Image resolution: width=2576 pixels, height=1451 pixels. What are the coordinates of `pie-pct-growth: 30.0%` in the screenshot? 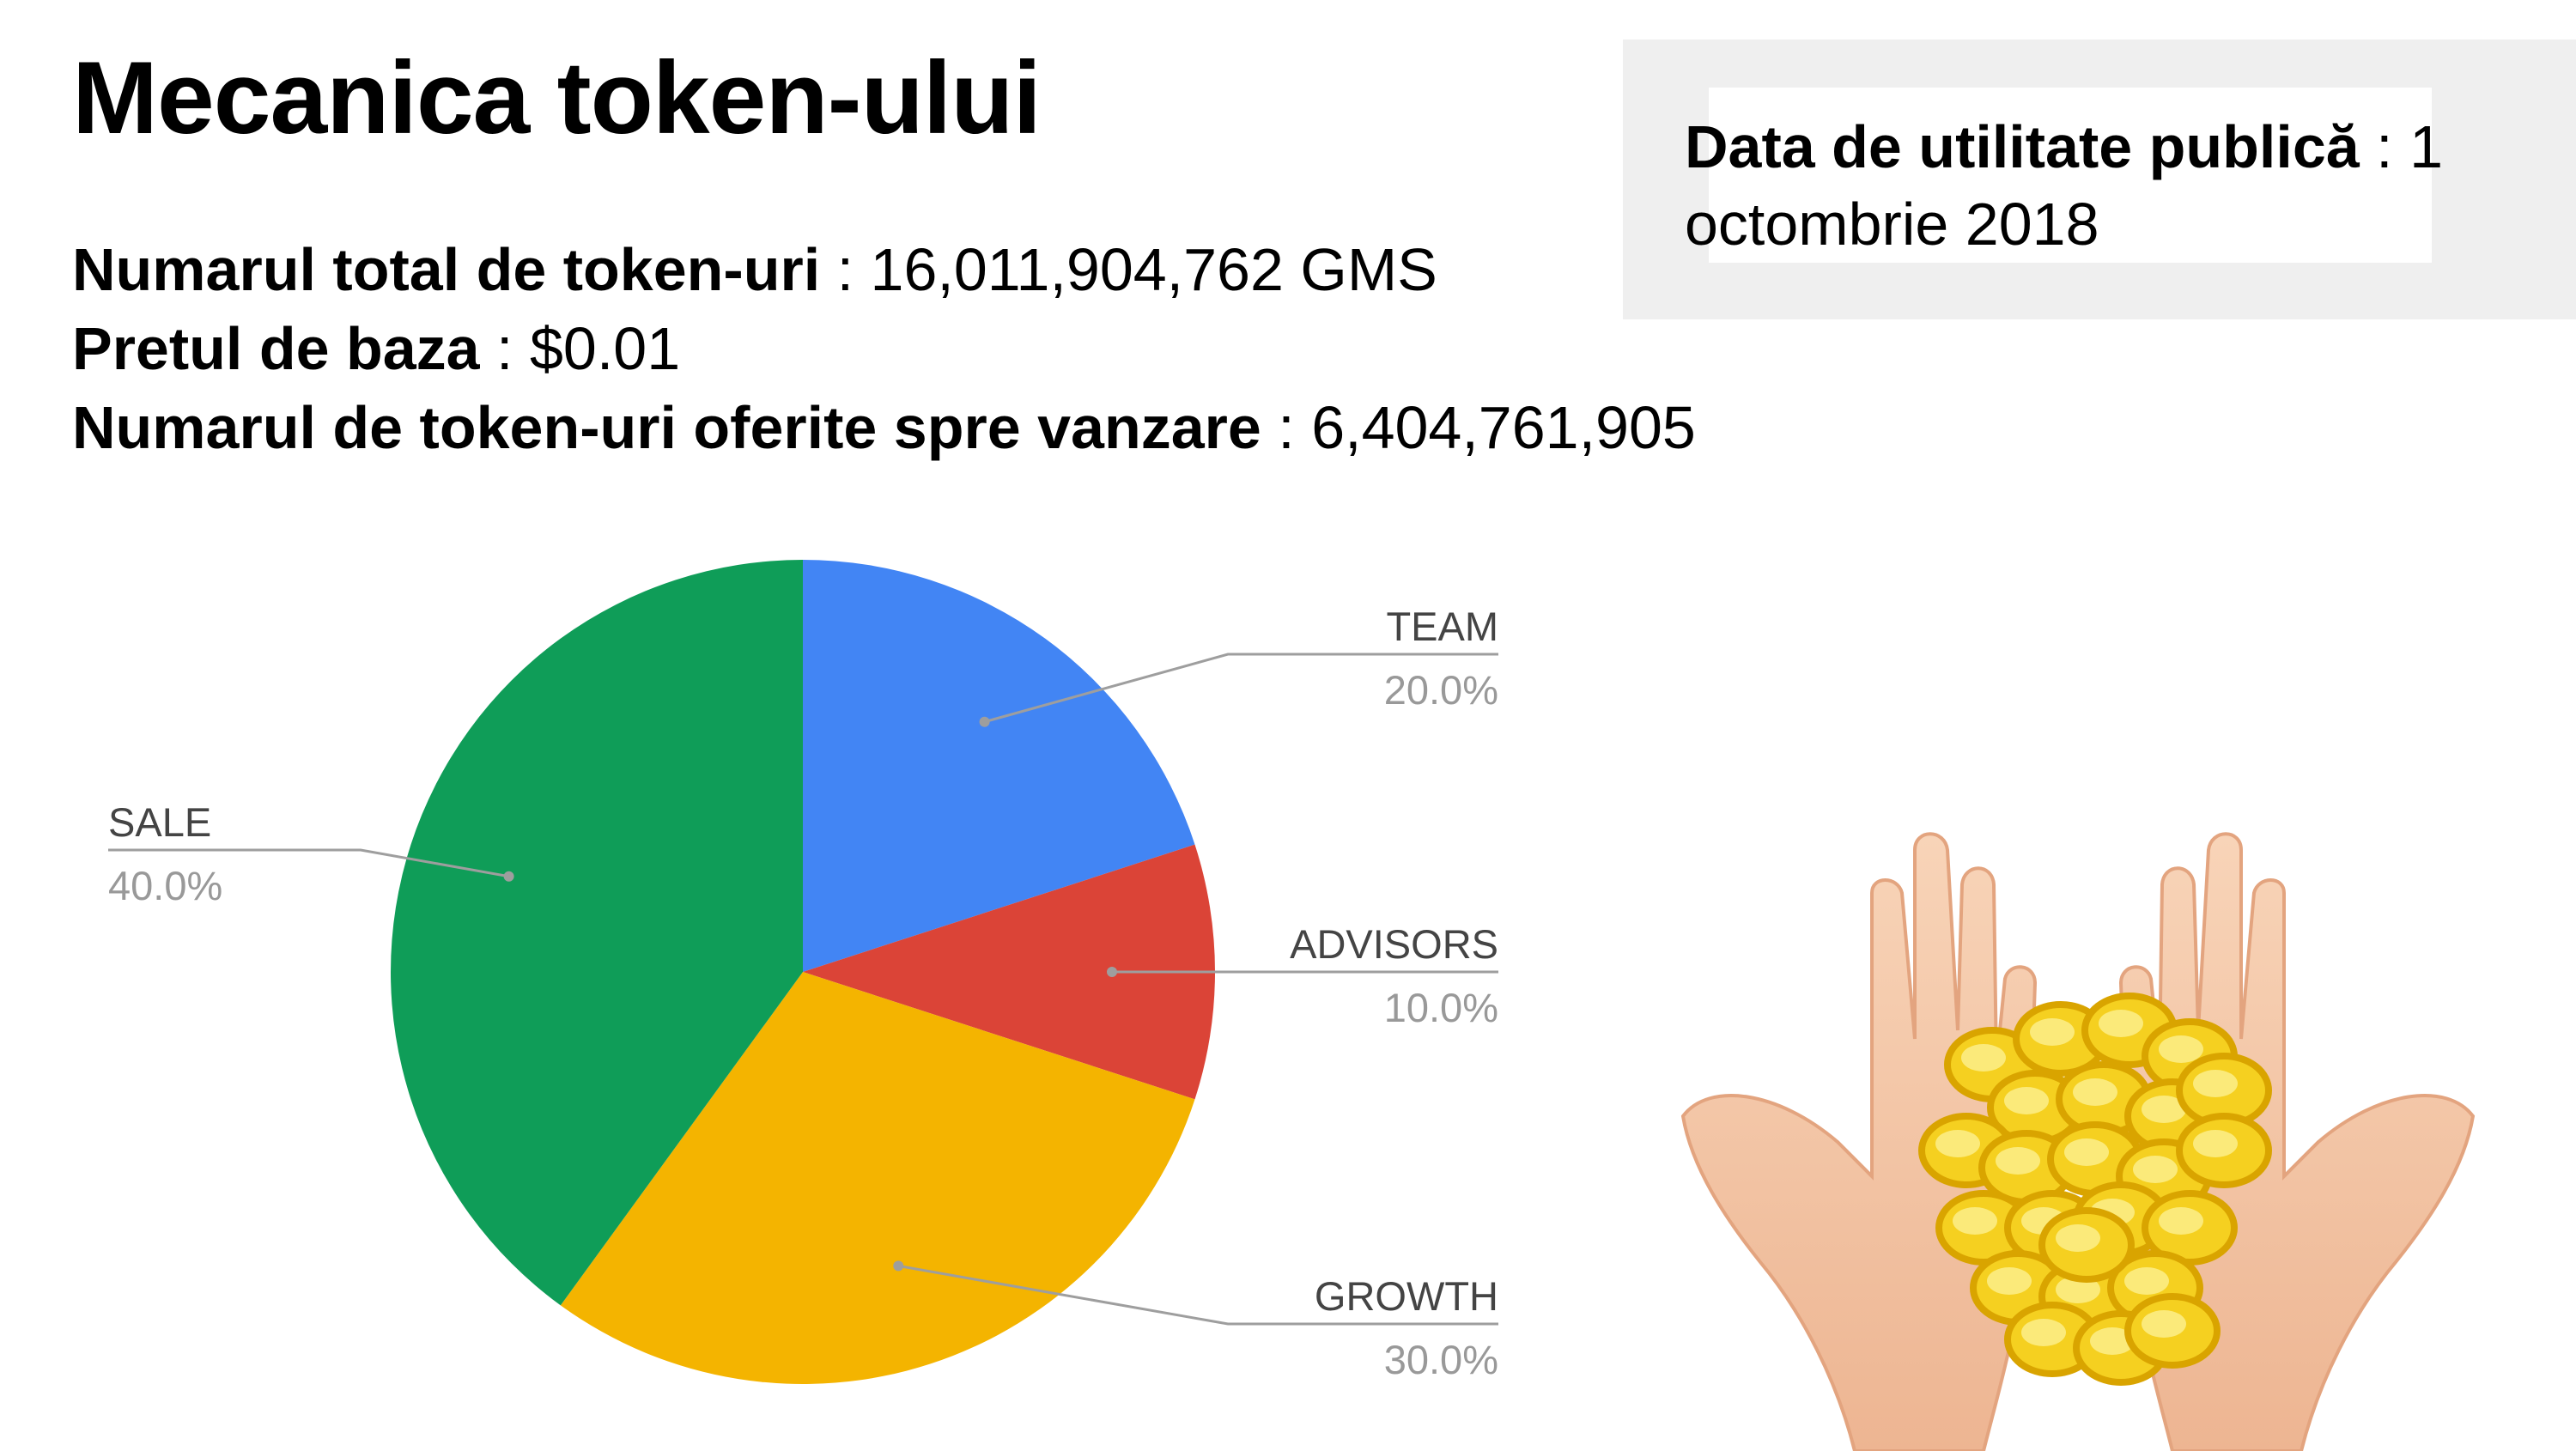 It's located at (1441, 1360).